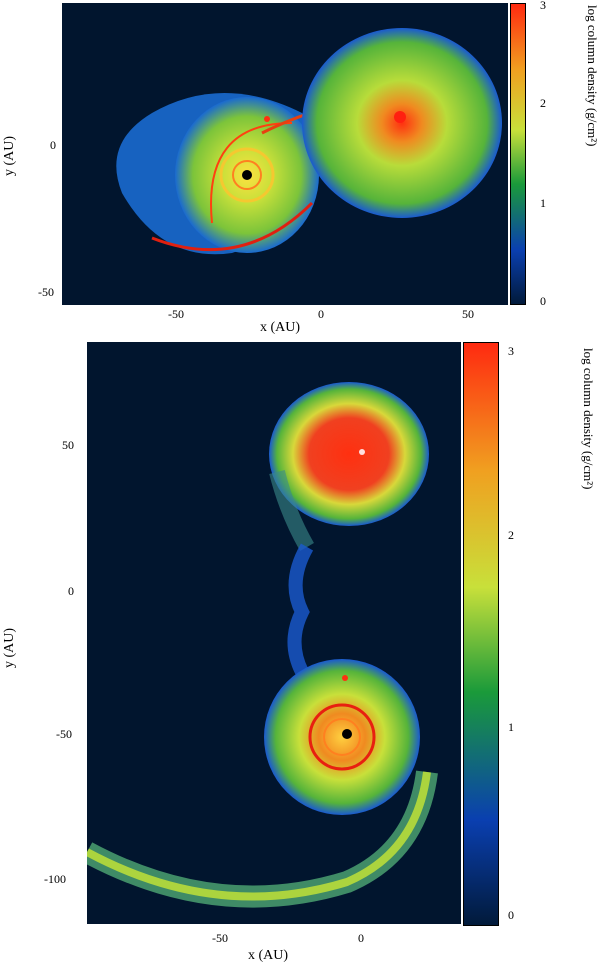  I want to click on bottom-ytick-50: 50, so click(68, 445).